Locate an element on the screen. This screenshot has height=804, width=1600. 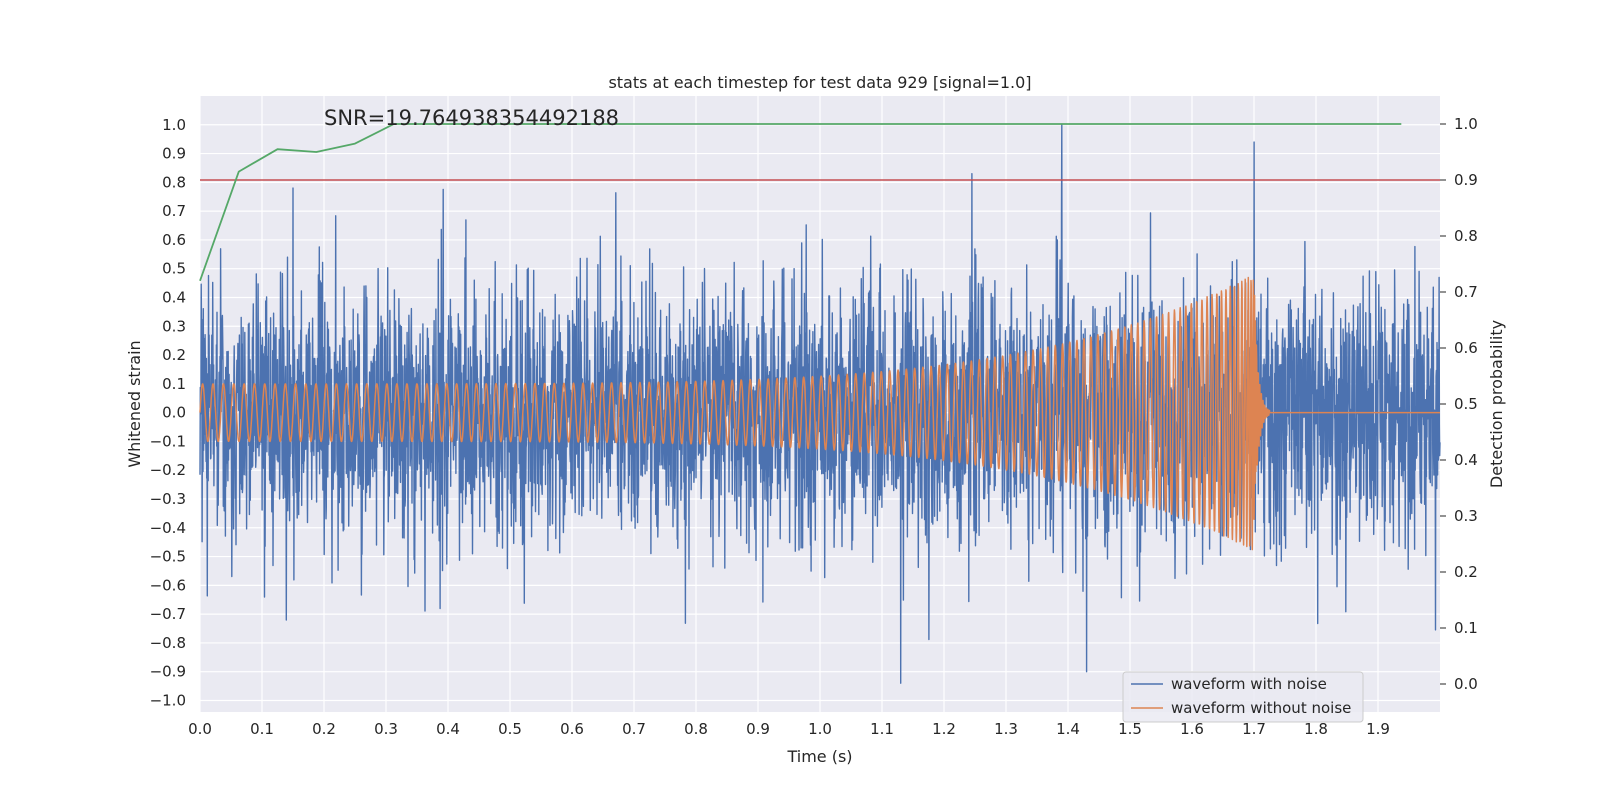
legend-label-noise: waveform with noise is located at coordinates (1249, 684).